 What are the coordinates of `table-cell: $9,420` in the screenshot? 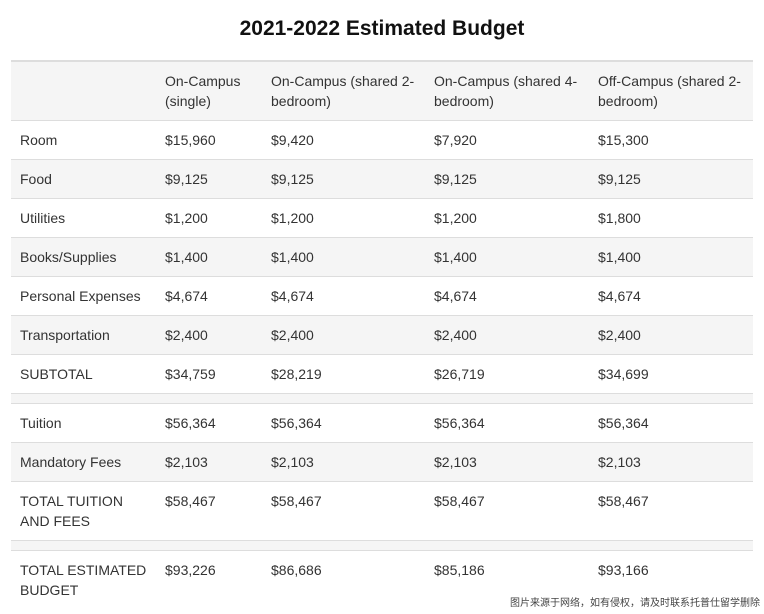 It's located at (343, 140).